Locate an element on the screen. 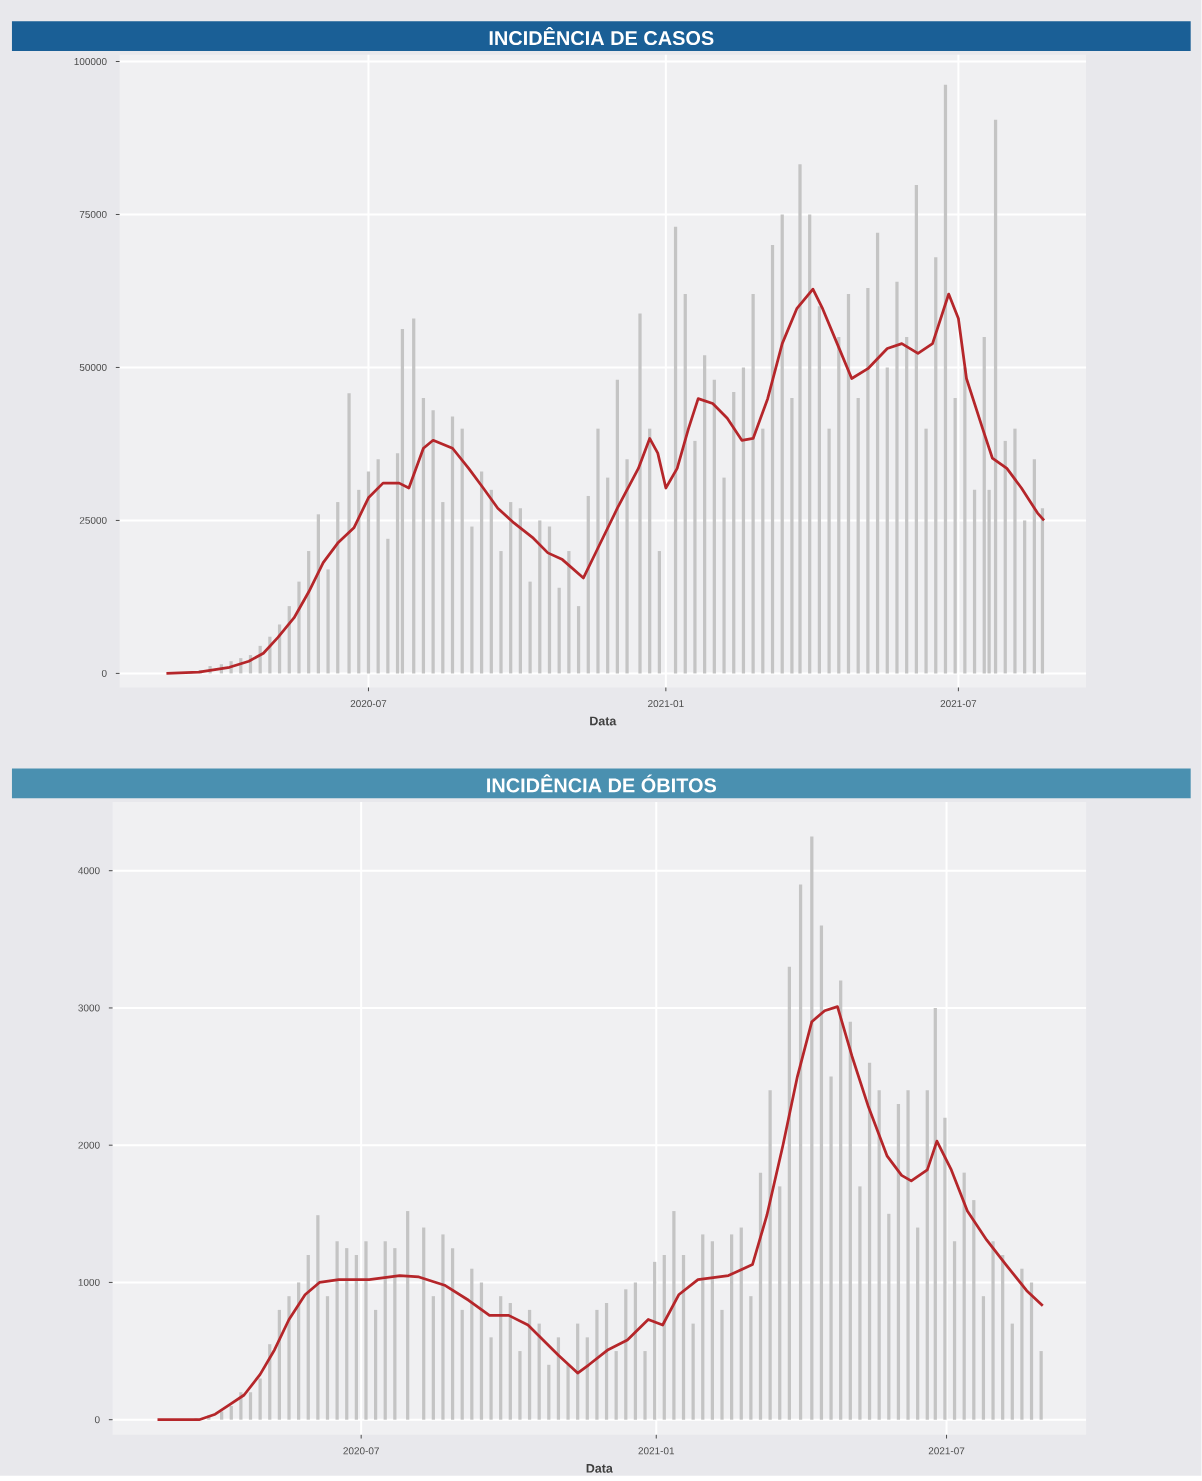  y-tick-label: 100000 is located at coordinates (90, 61).